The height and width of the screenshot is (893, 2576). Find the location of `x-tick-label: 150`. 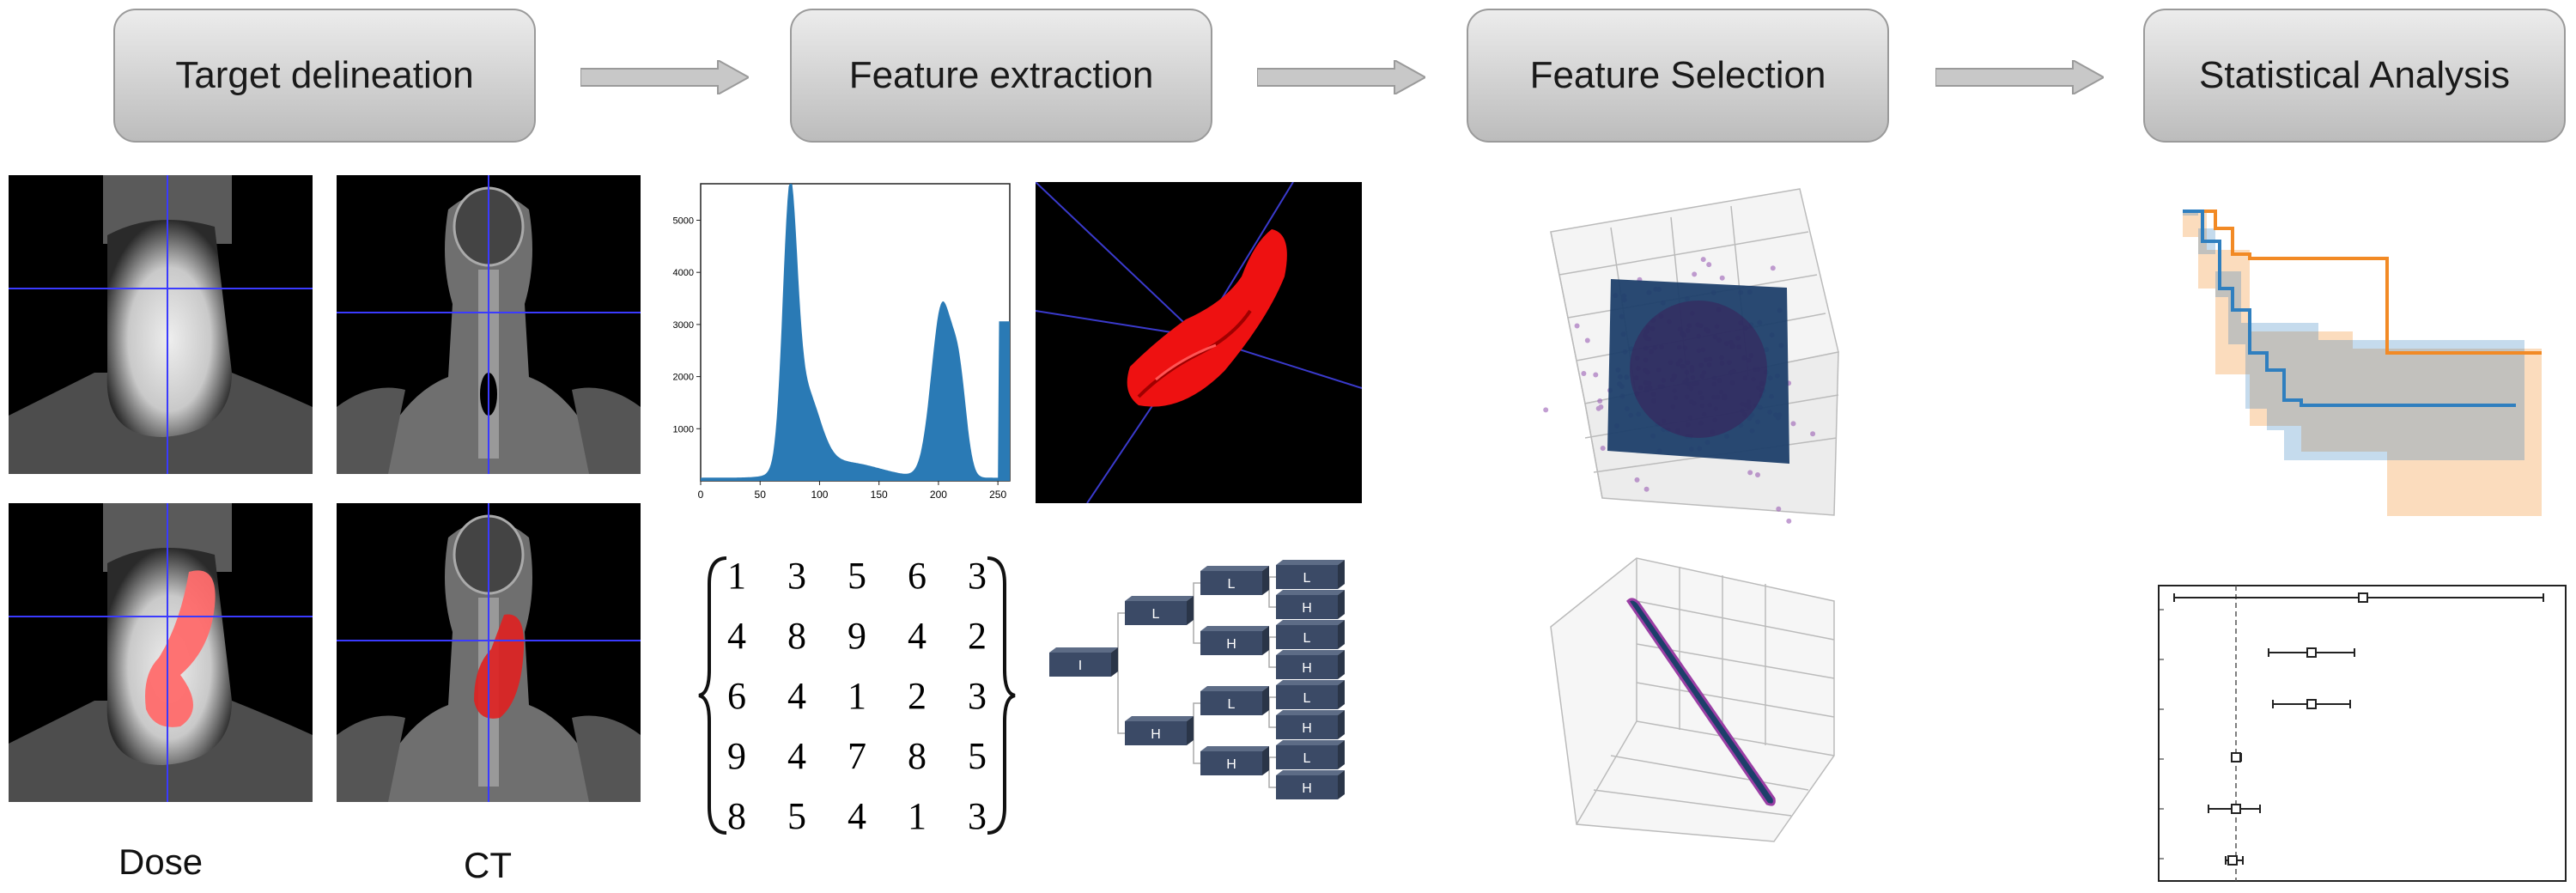

x-tick-label: 150 is located at coordinates (879, 495).